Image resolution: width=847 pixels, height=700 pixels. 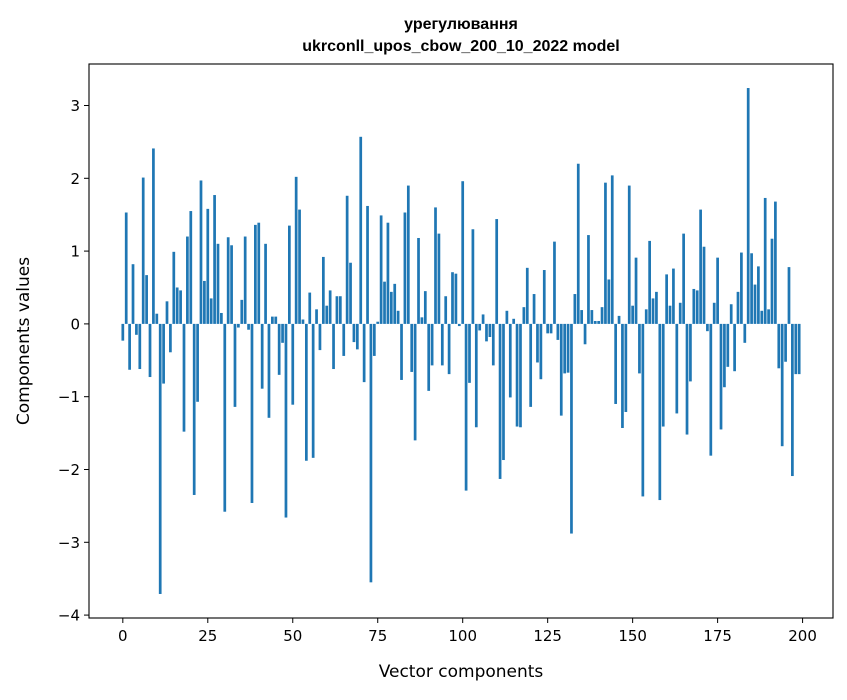 What do you see at coordinates (69, 470) in the screenshot?
I see `y-tick-label: −2` at bounding box center [69, 470].